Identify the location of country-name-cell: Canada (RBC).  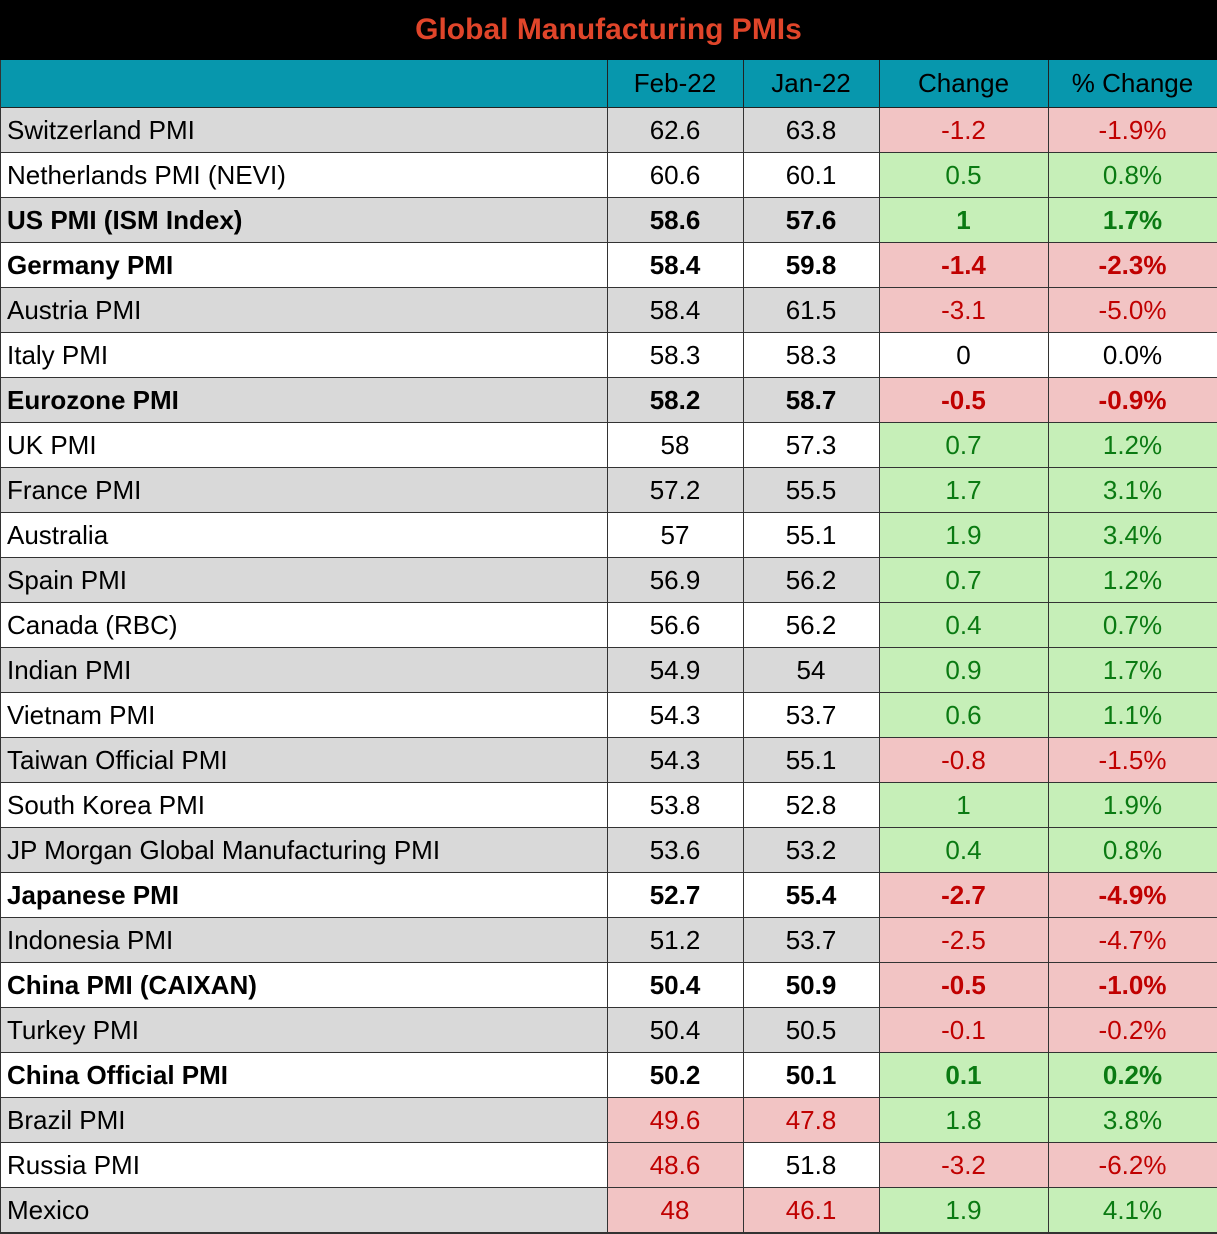
(304, 625).